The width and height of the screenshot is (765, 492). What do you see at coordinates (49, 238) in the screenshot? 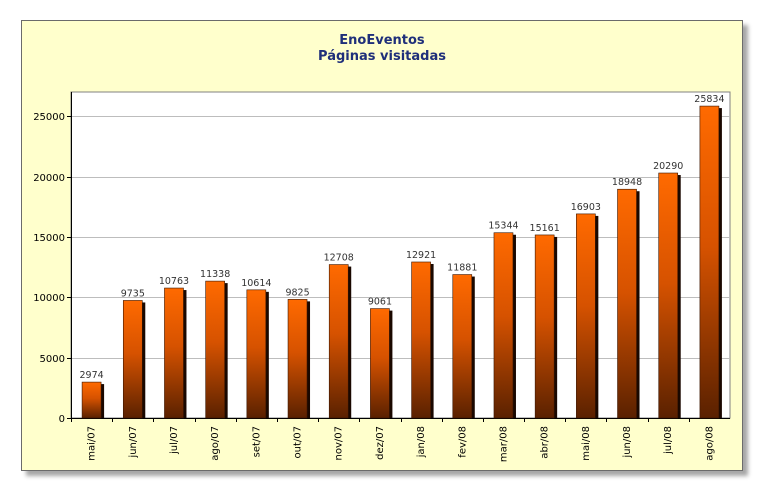
I see `y-tick-label: 15000` at bounding box center [49, 238].